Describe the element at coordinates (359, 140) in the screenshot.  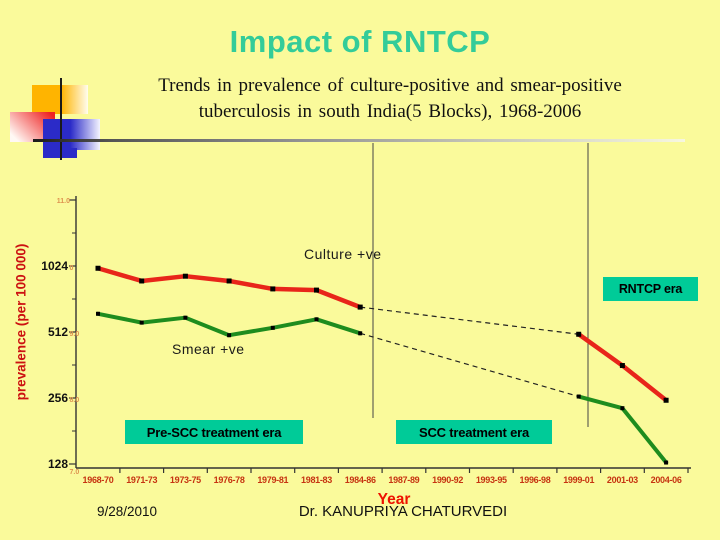
I see `title-divider-rule` at that location.